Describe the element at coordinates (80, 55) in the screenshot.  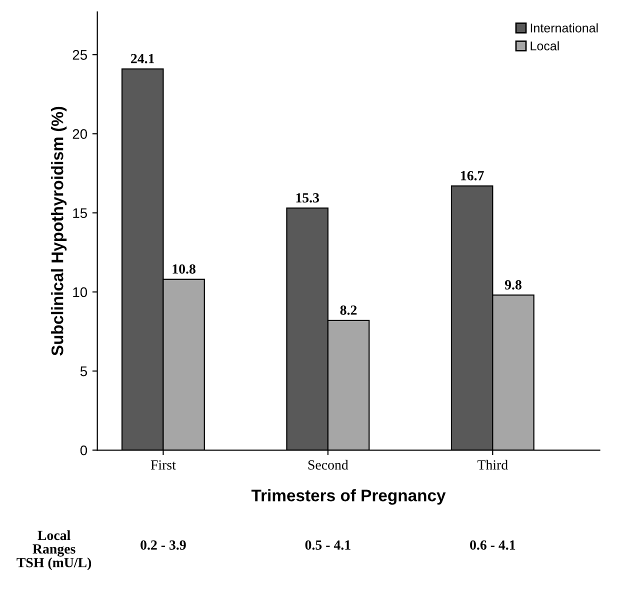
I see `y-tick-label: 25` at that location.